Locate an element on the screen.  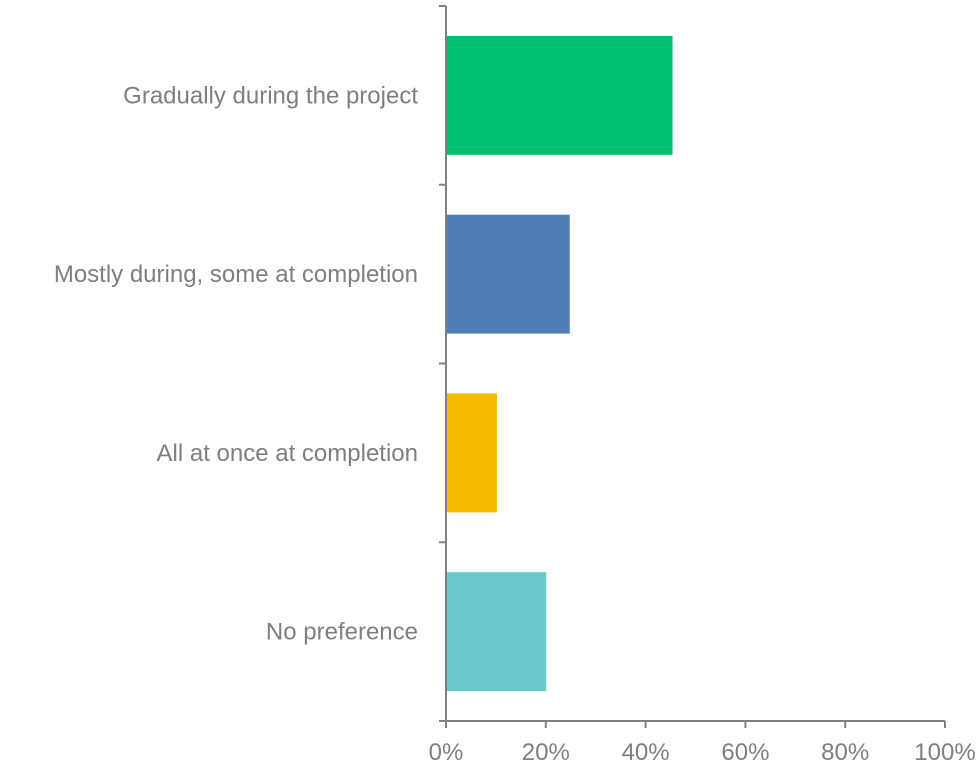
x-tick-label: 80% is located at coordinates (845, 752).